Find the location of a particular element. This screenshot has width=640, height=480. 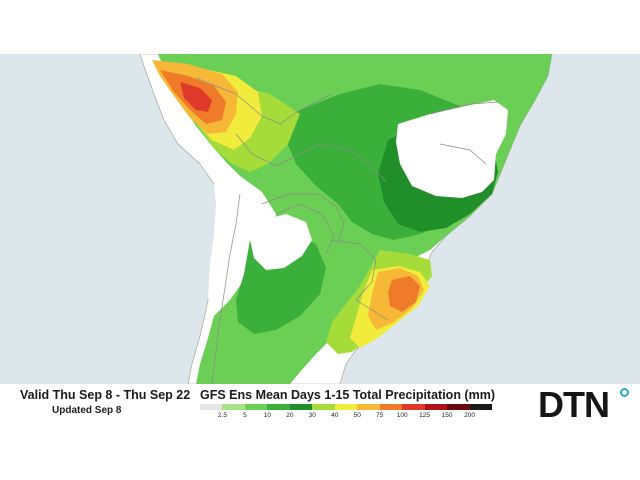

logo-wordmark: DTN is located at coordinates (574, 404).